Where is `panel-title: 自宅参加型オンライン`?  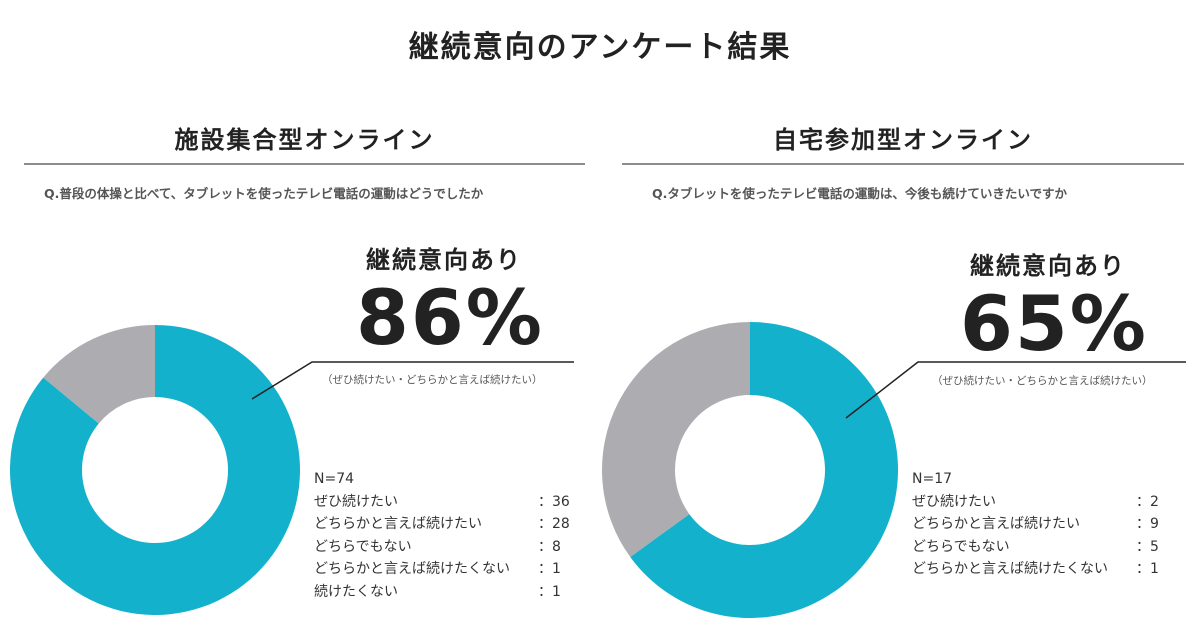 panel-title: 自宅参加型オンライン is located at coordinates (903, 140).